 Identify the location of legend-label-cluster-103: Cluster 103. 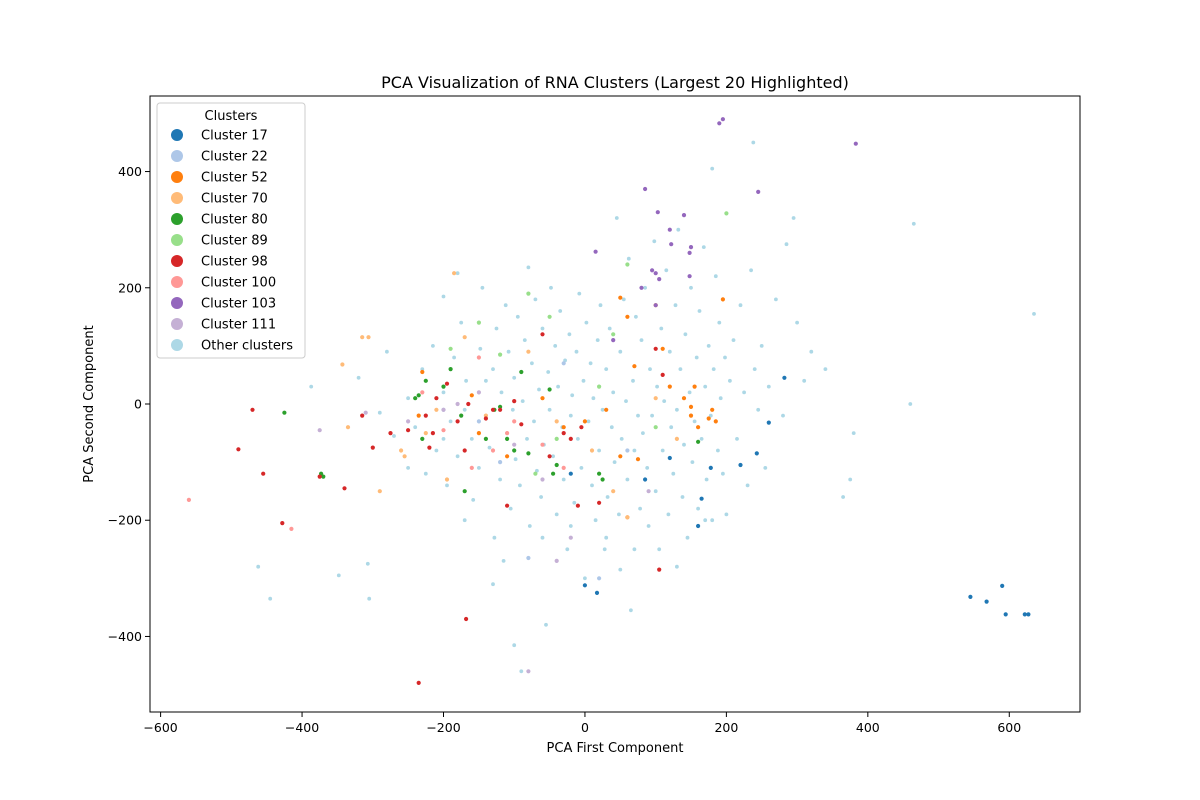
(238, 304).